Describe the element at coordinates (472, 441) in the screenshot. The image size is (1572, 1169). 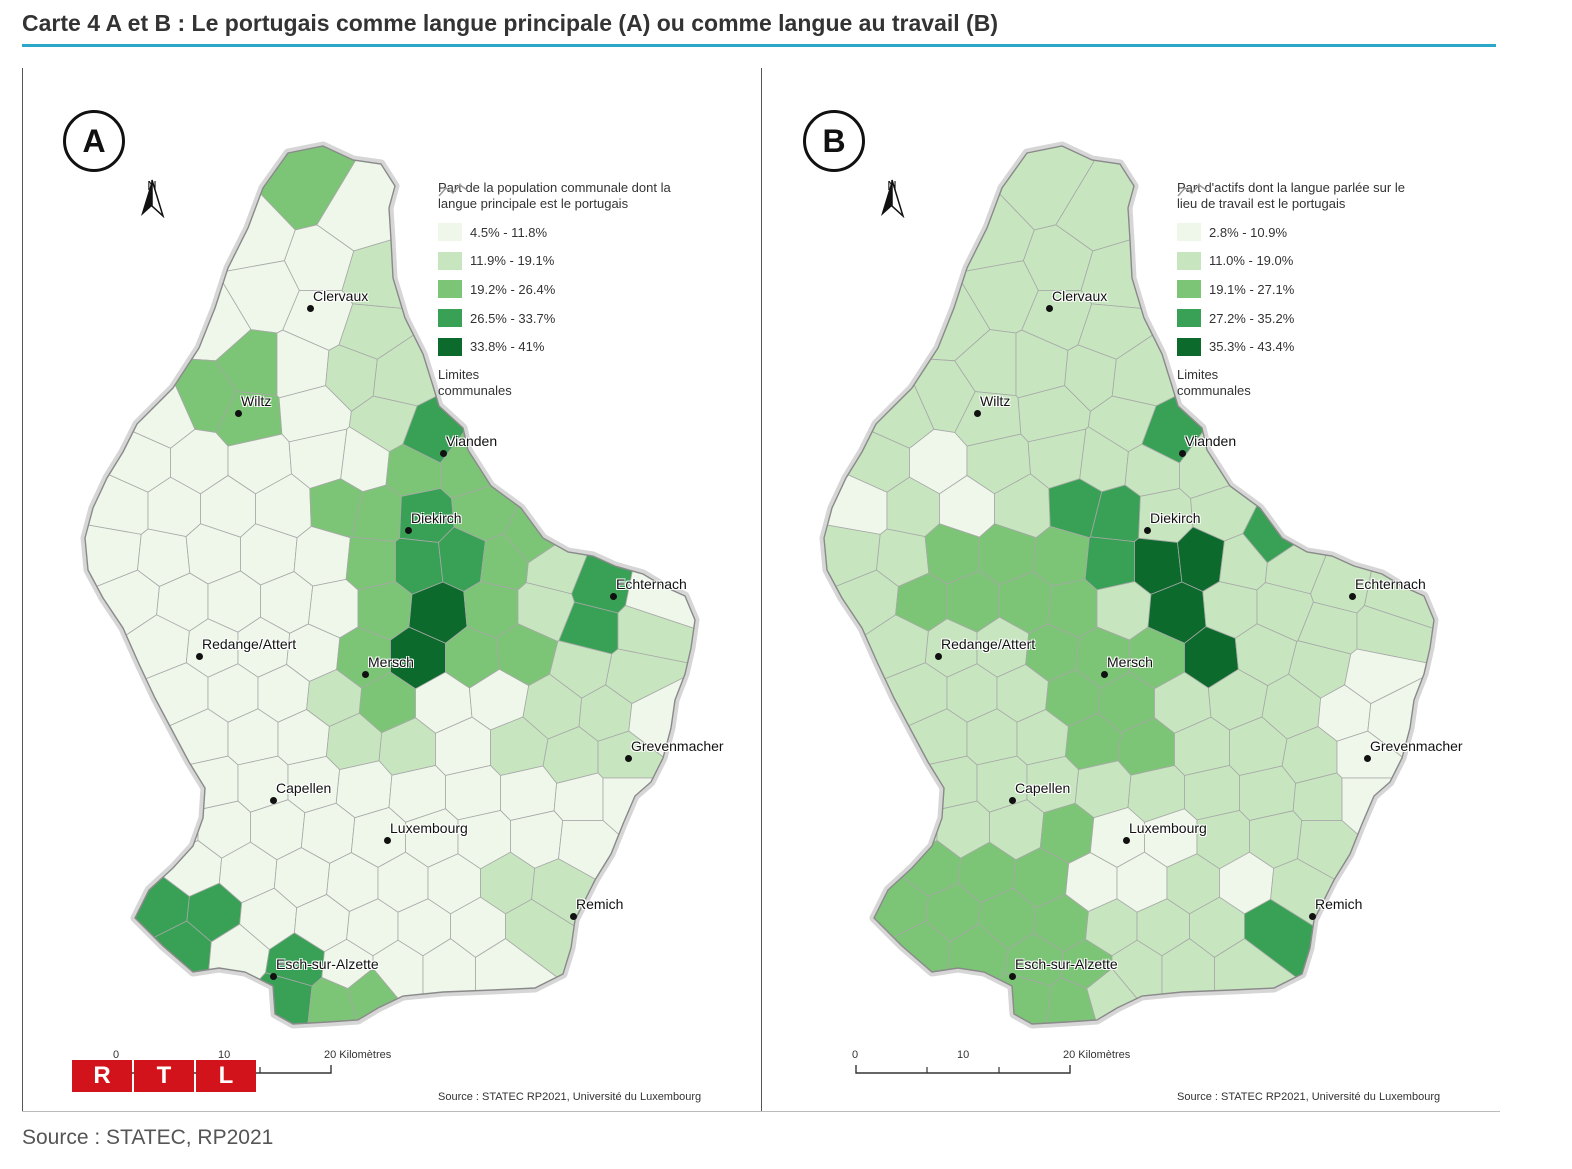
I see `city-label: Vianden` at that location.